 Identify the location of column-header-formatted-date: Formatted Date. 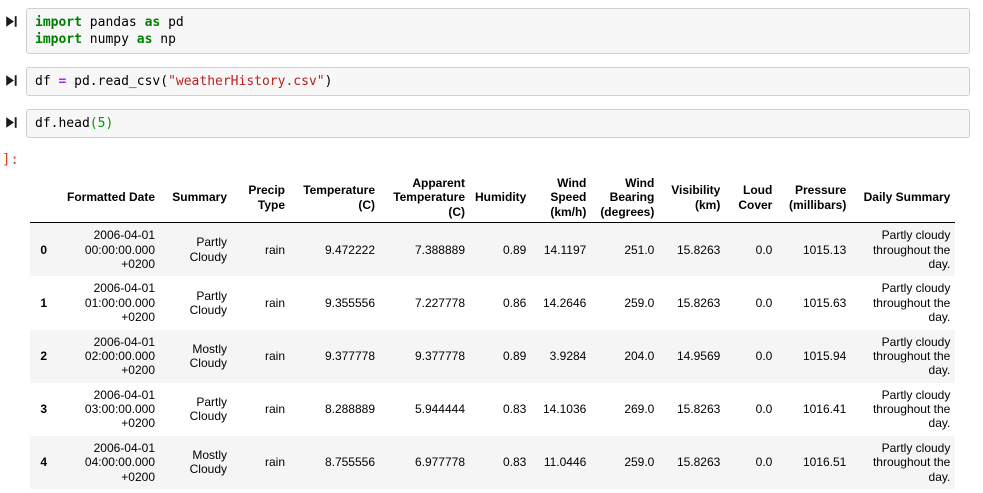
(106, 198).